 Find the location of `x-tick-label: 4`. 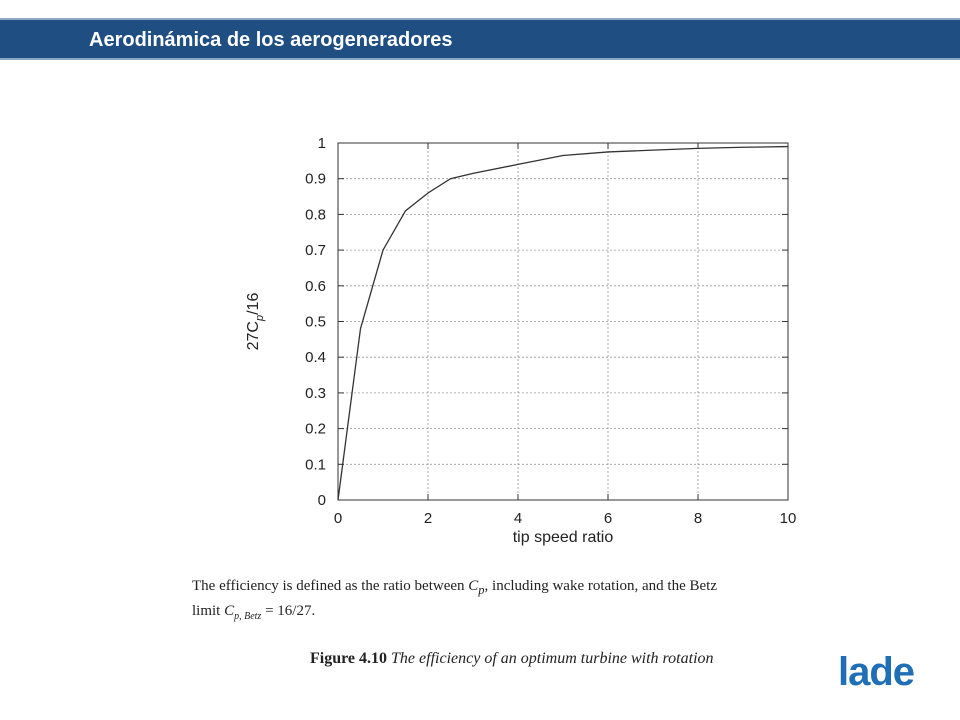

x-tick-label: 4 is located at coordinates (518, 518).